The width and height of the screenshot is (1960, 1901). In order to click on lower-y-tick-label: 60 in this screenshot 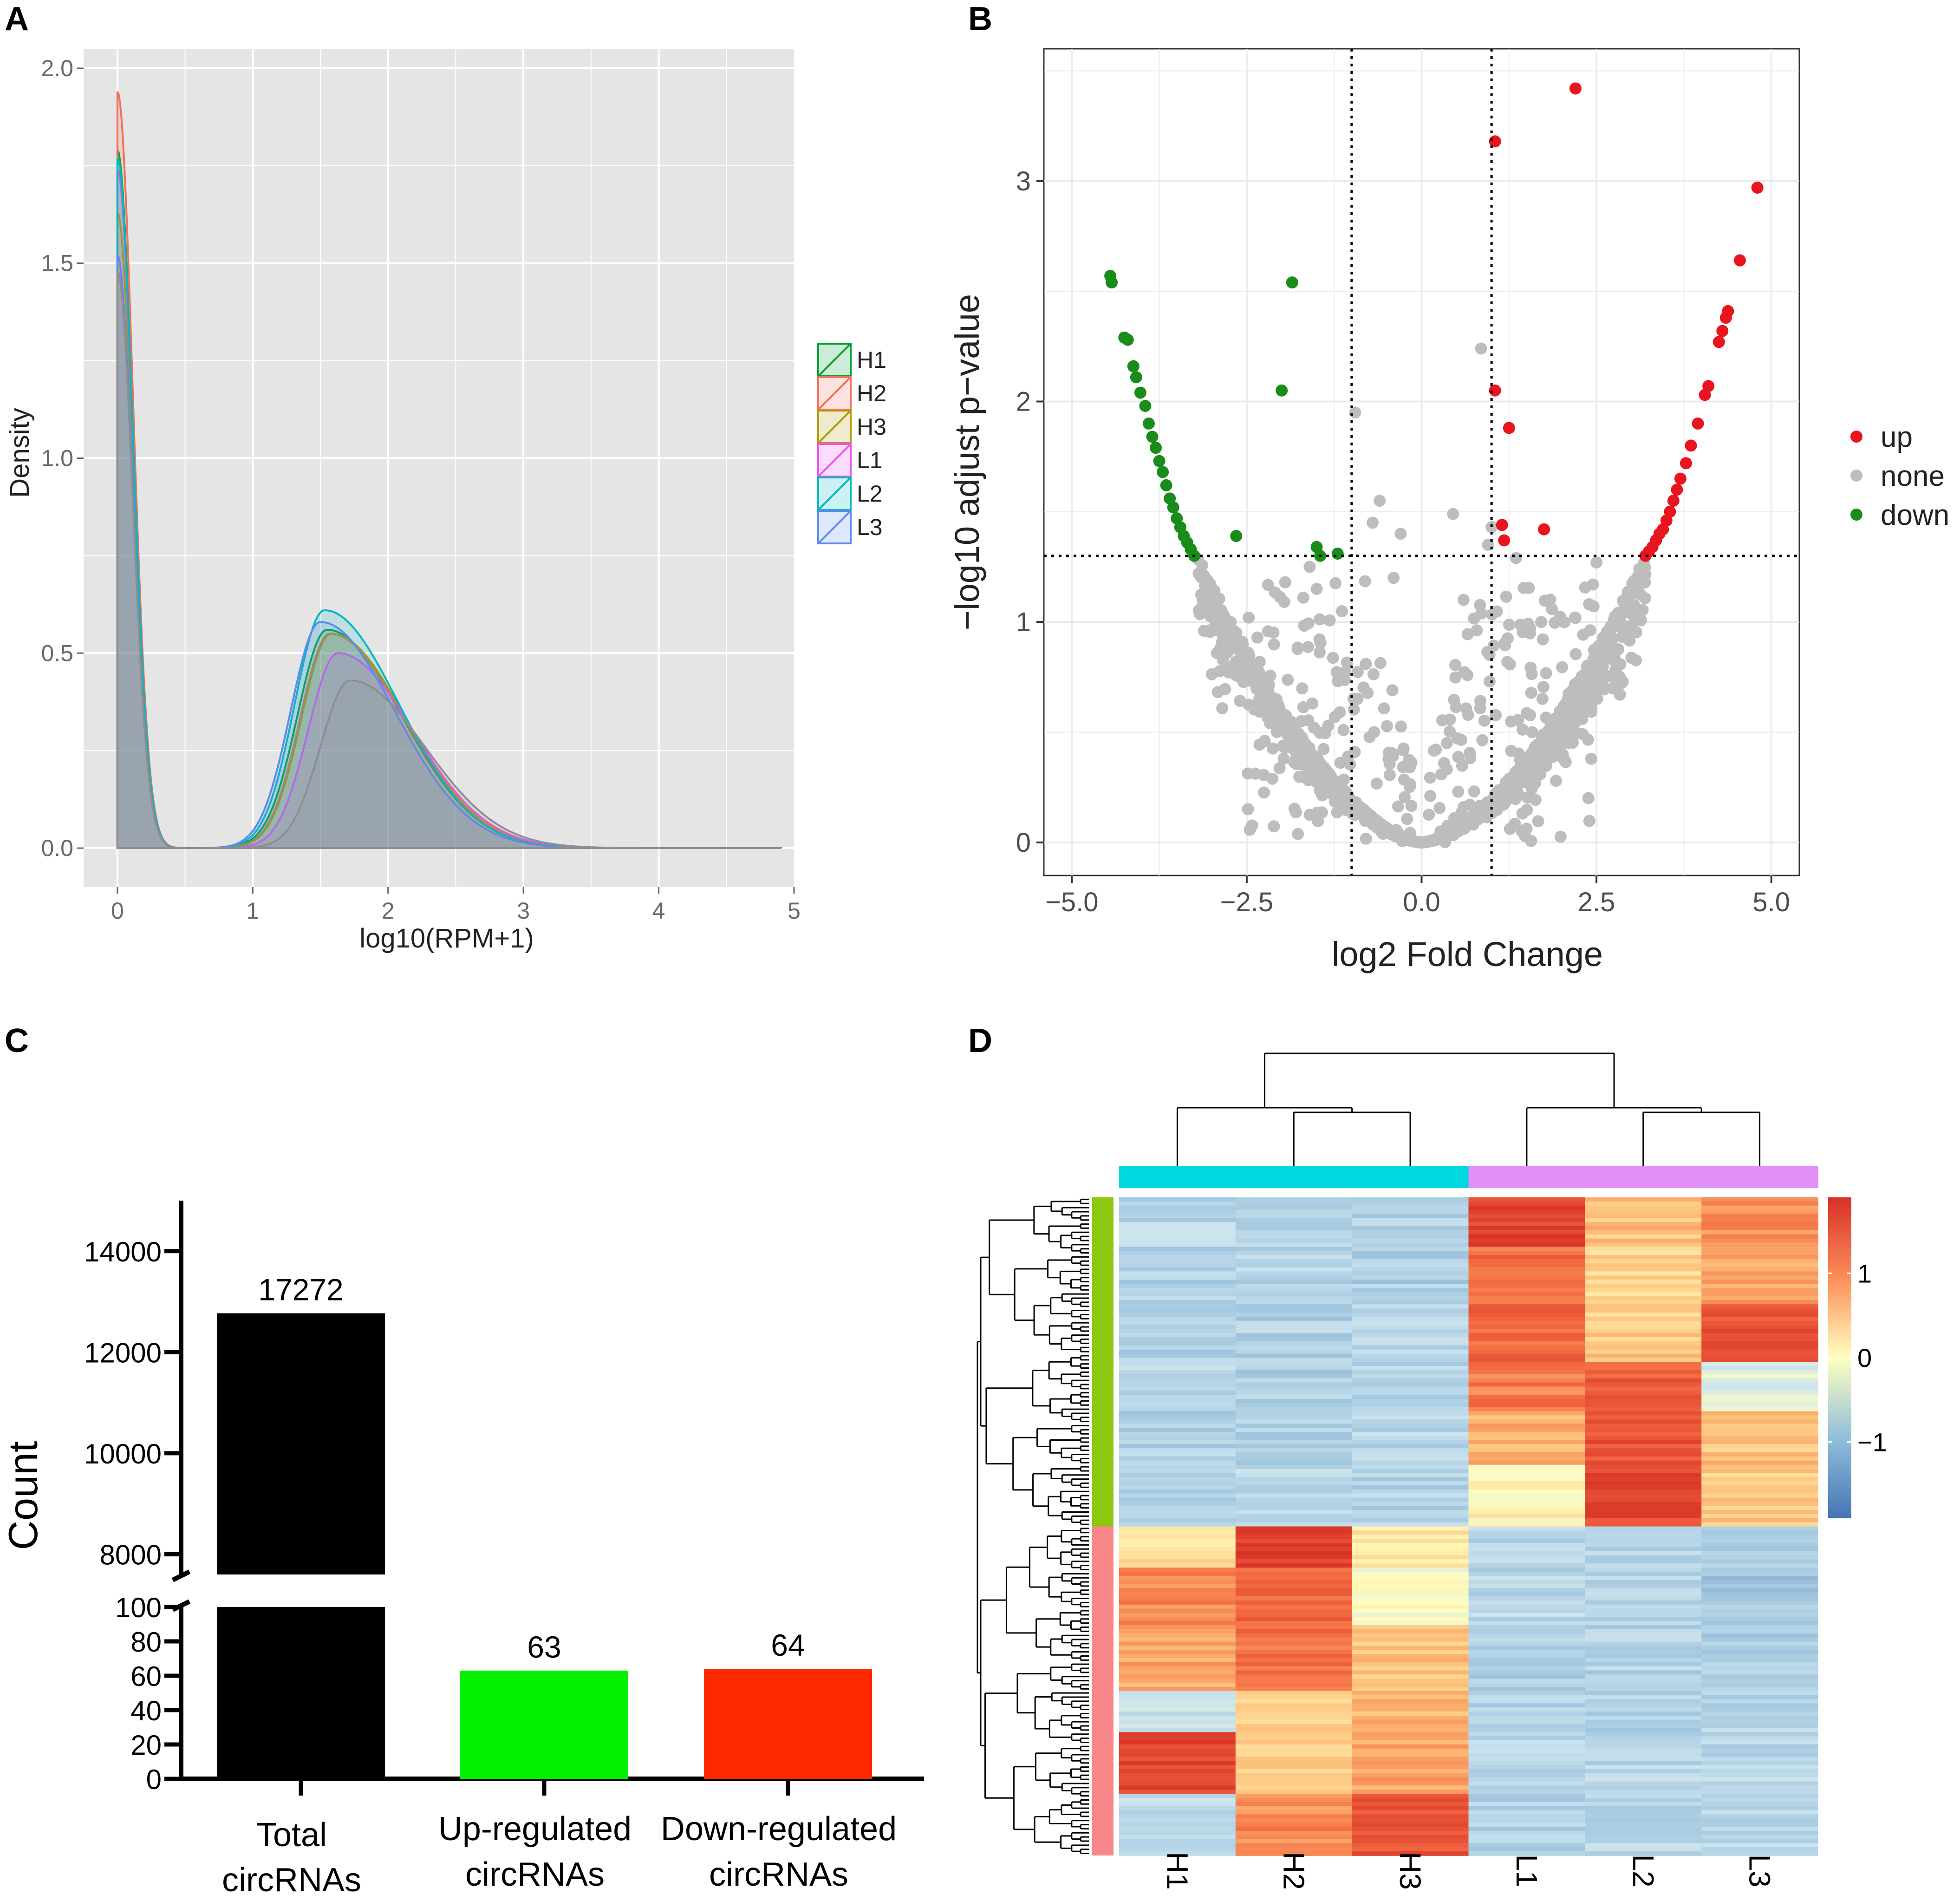, I will do `click(146, 1676)`.